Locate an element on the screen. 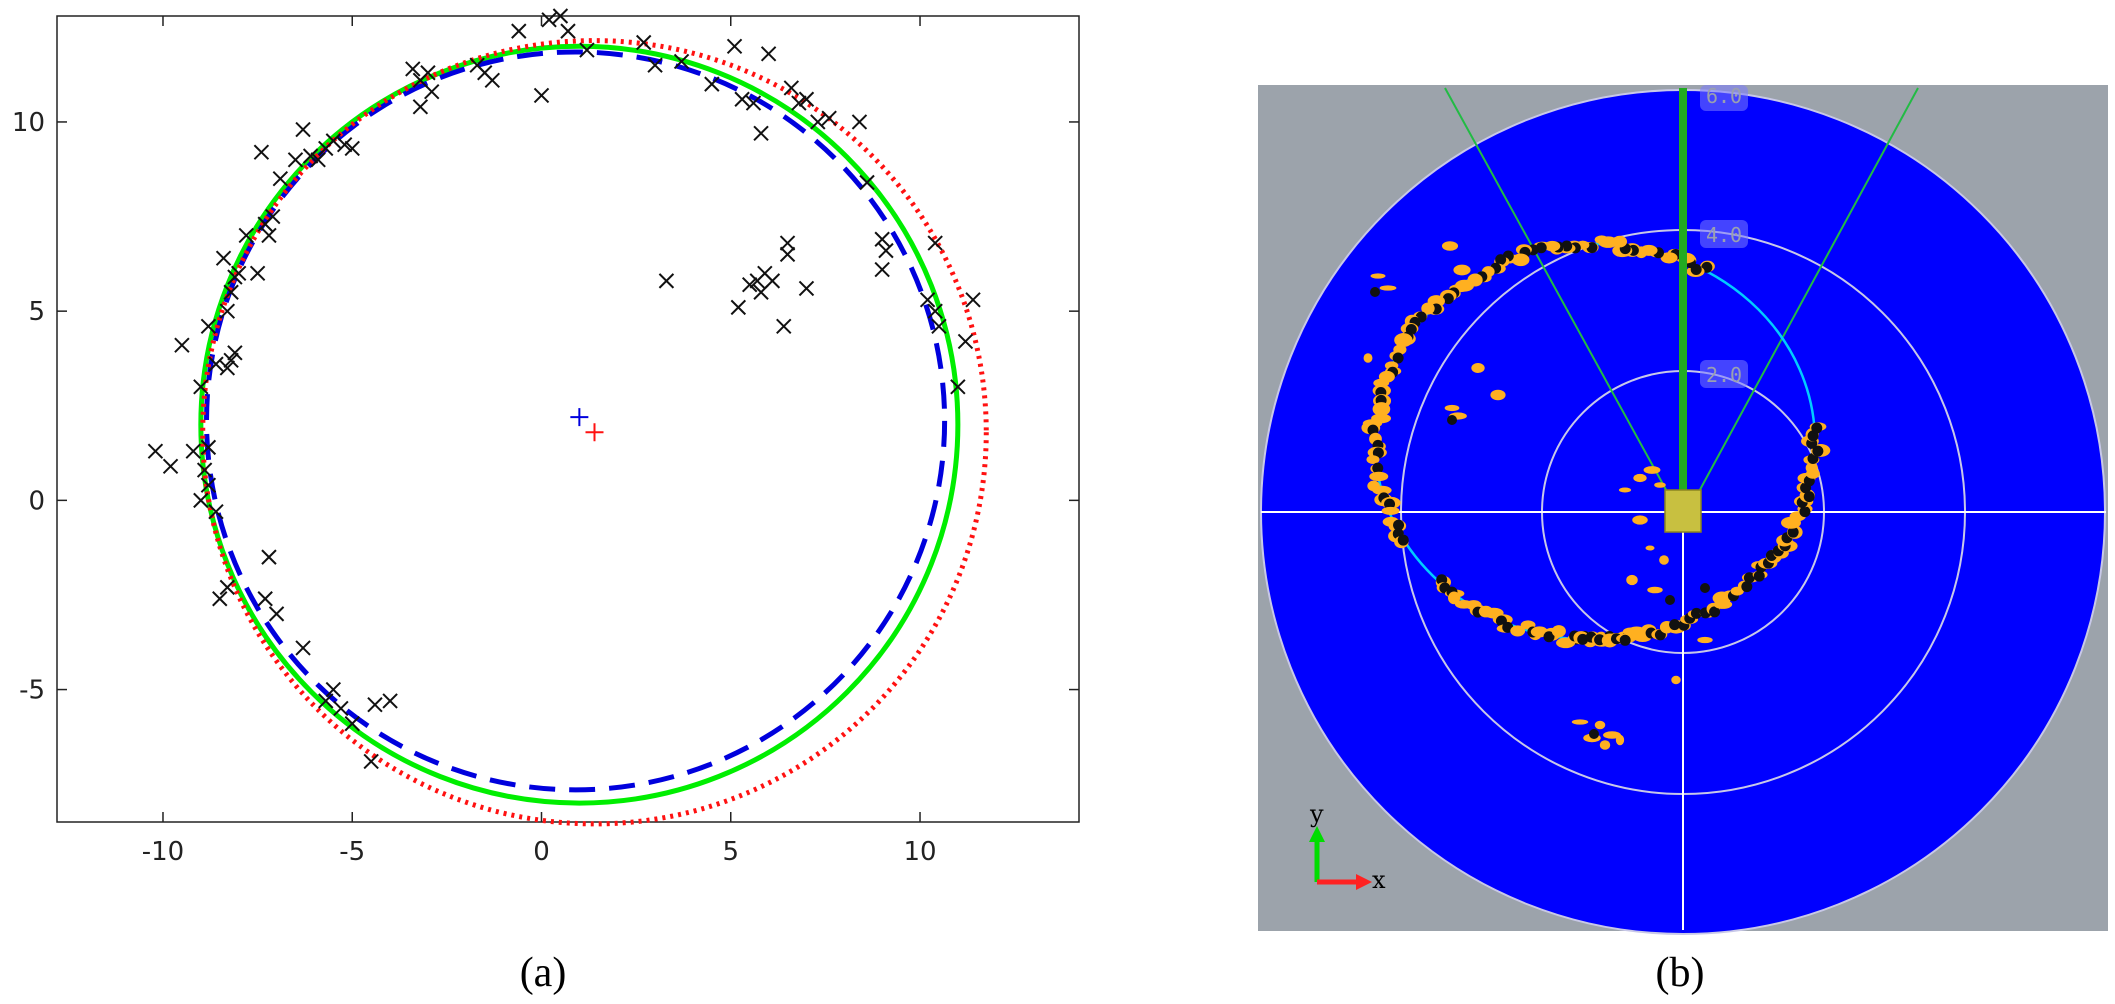 The width and height of the screenshot is (2115, 1004). y-tick-label: 5 is located at coordinates (36, 312).